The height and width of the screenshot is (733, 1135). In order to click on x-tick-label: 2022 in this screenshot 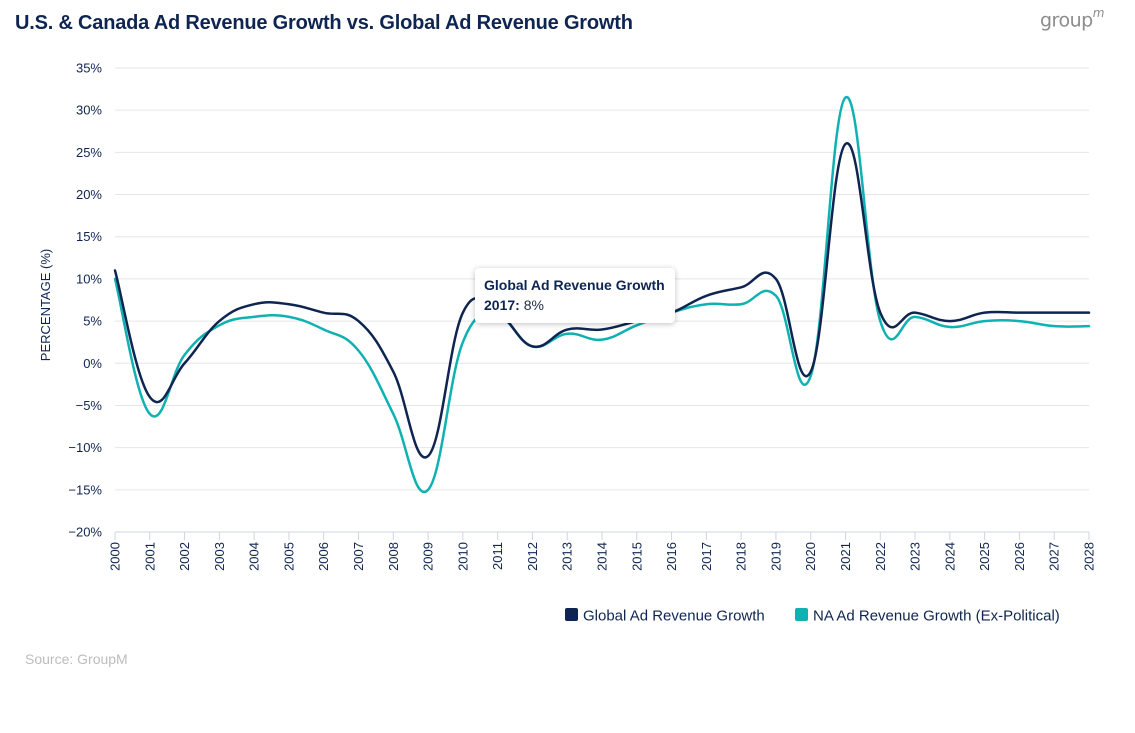, I will do `click(880, 556)`.